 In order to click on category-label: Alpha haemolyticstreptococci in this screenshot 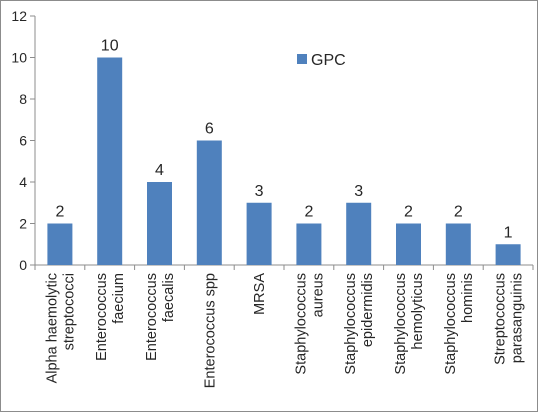, I will do `click(60, 328)`.